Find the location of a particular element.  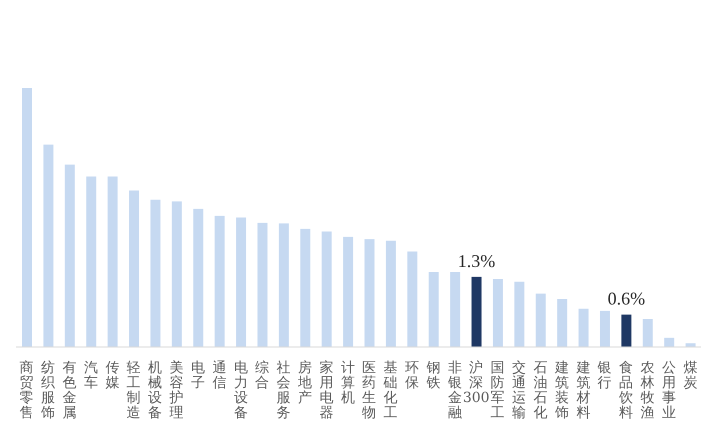

x-tick-label: 家用电器 is located at coordinates (326, 390).